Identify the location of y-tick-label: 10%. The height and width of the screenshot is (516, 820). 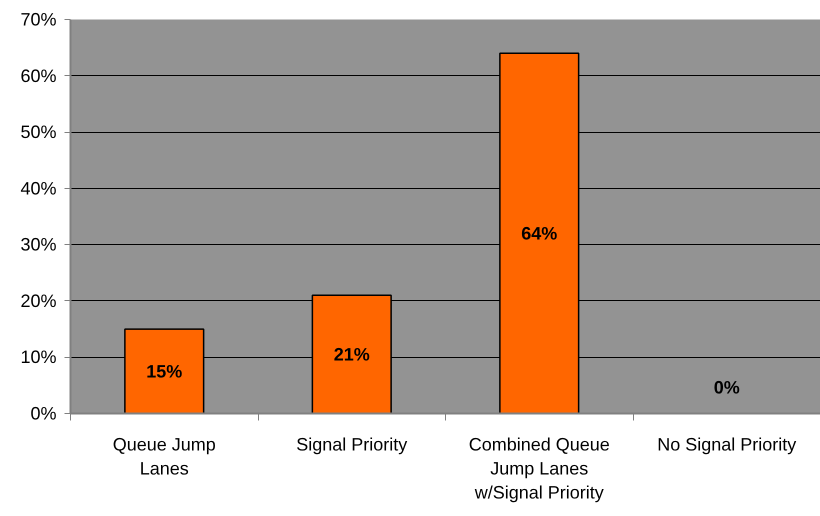
(38, 357).